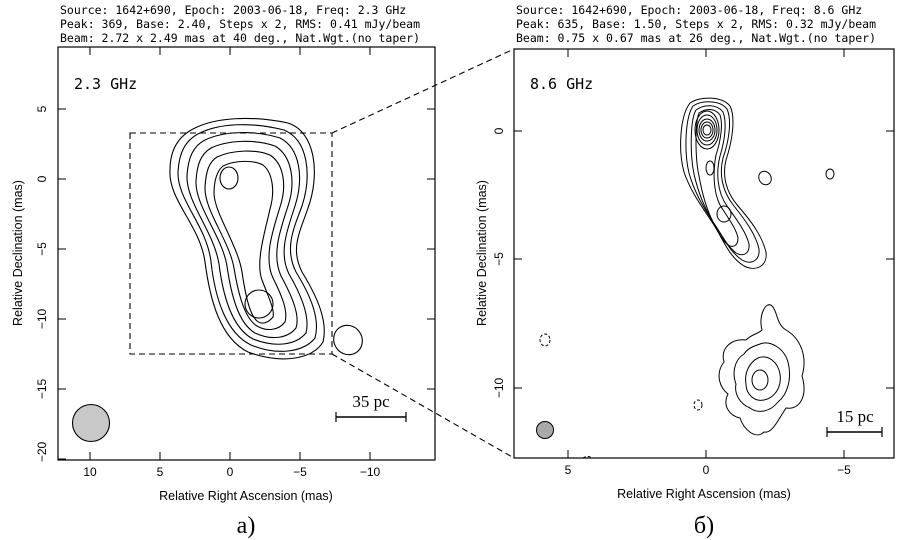  Describe the element at coordinates (704, 526) in the screenshot. I see `caption-right: б)` at that location.